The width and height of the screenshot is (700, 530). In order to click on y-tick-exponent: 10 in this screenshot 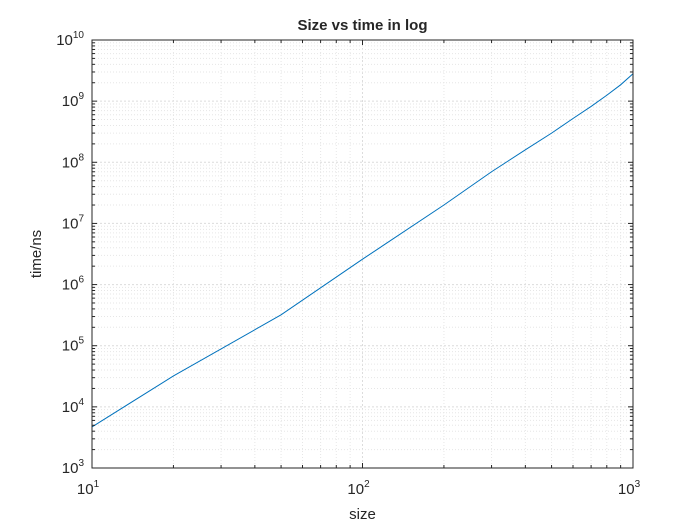, I will do `click(79, 35)`.